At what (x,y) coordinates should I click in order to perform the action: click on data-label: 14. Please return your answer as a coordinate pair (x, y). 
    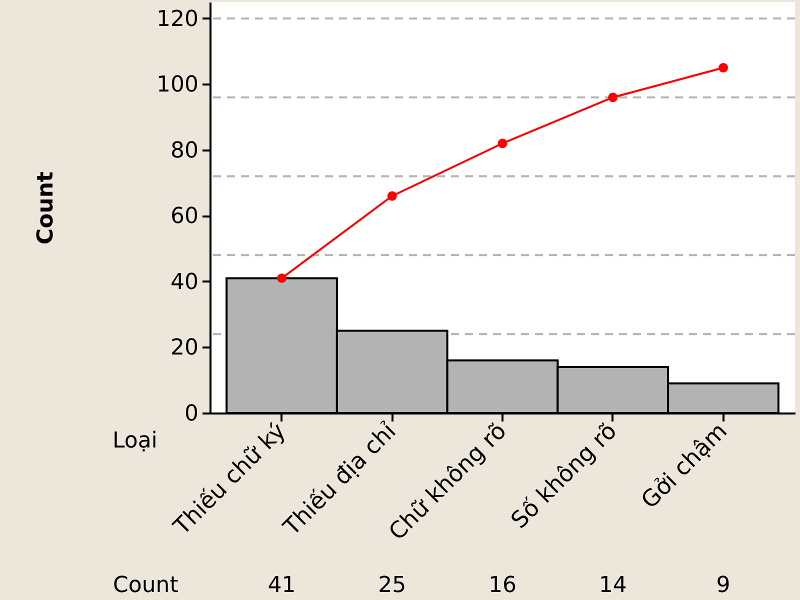
    Looking at the image, I should click on (612, 585).